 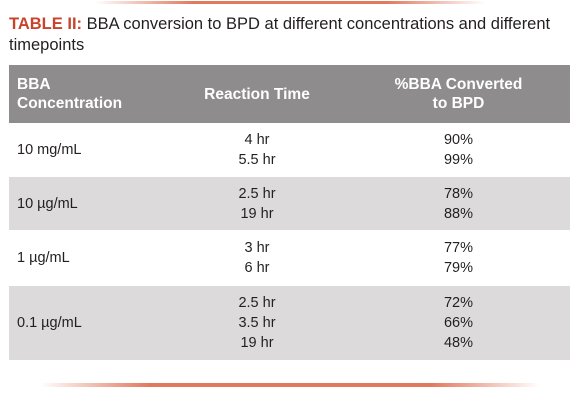 What do you see at coordinates (257, 203) in the screenshot?
I see `reaction-time-cell: 2.5 hr 19 hr` at bounding box center [257, 203].